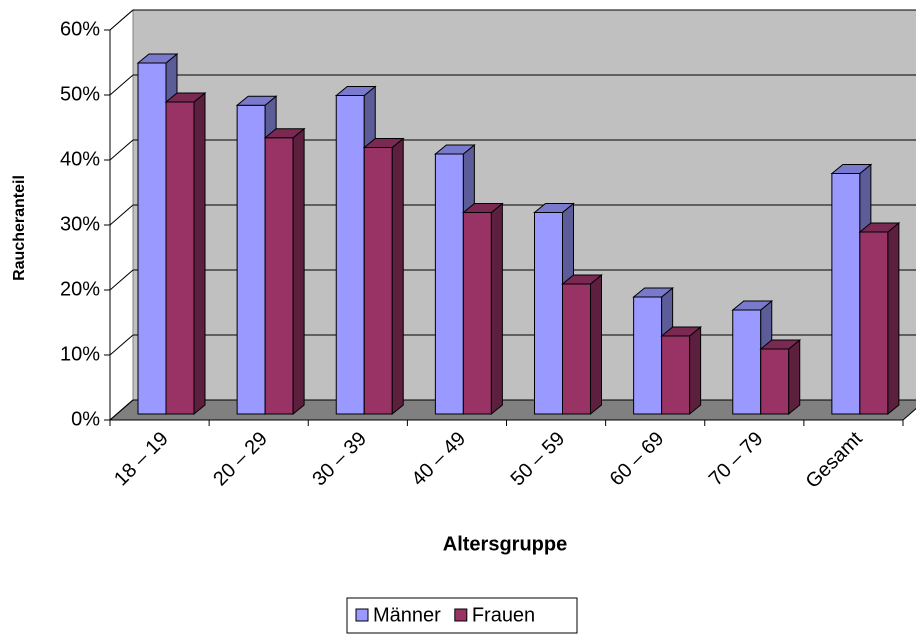 Image resolution: width=916 pixels, height=634 pixels. Describe the element at coordinates (19, 228) in the screenshot. I see `y-axis-title: Raucheranteil` at that location.